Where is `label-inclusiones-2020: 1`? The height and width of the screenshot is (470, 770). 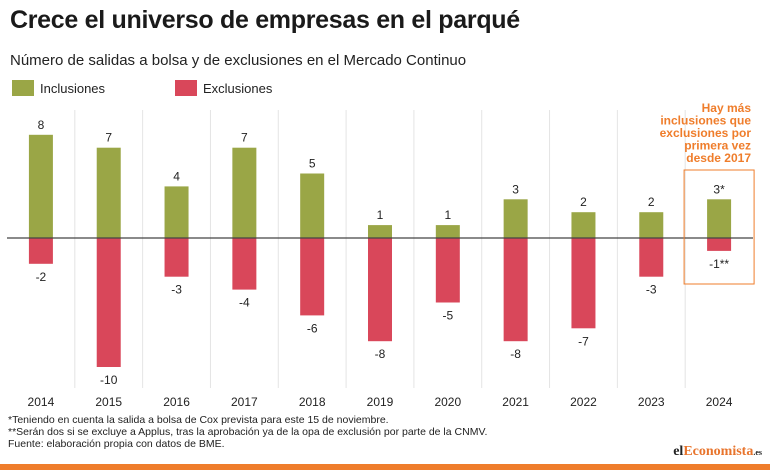
label-inclusiones-2020: 1 is located at coordinates (447, 215).